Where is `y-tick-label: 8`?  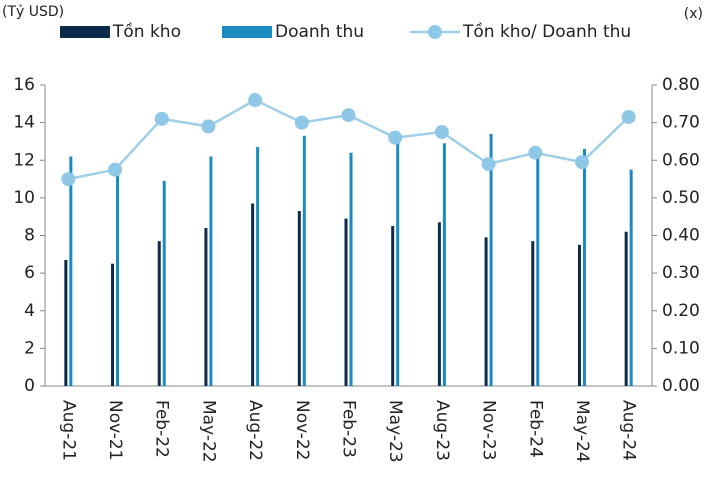 y-tick-label: 8 is located at coordinates (29, 236).